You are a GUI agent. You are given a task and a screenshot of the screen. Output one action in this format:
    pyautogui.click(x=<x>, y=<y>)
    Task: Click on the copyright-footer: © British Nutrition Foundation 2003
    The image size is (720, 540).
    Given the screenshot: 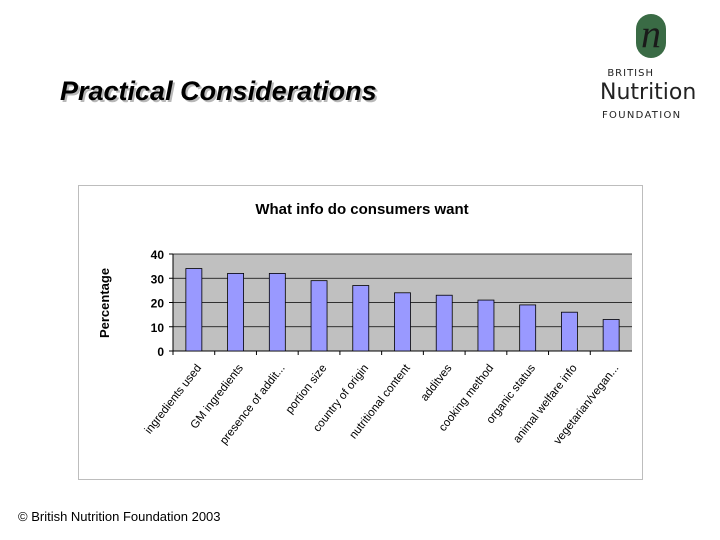 What is the action you would take?
    pyautogui.click(x=119, y=516)
    